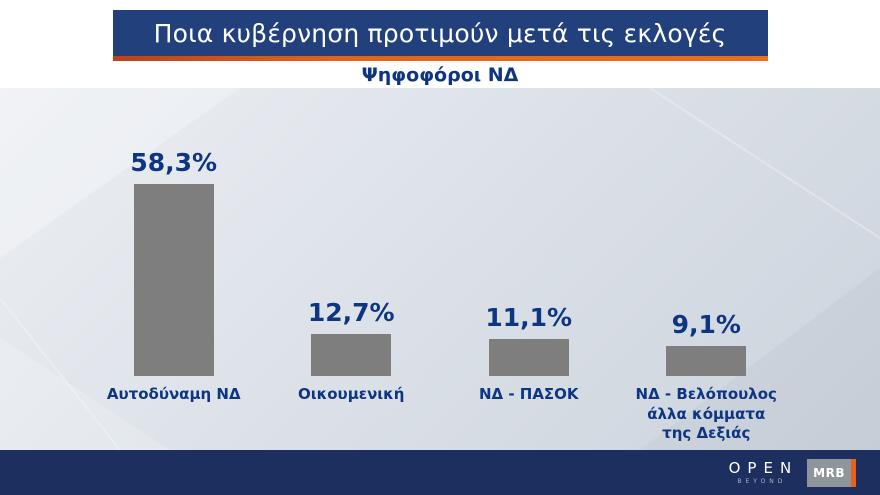  I want to click on mrb-logo: MRB, so click(831, 472).